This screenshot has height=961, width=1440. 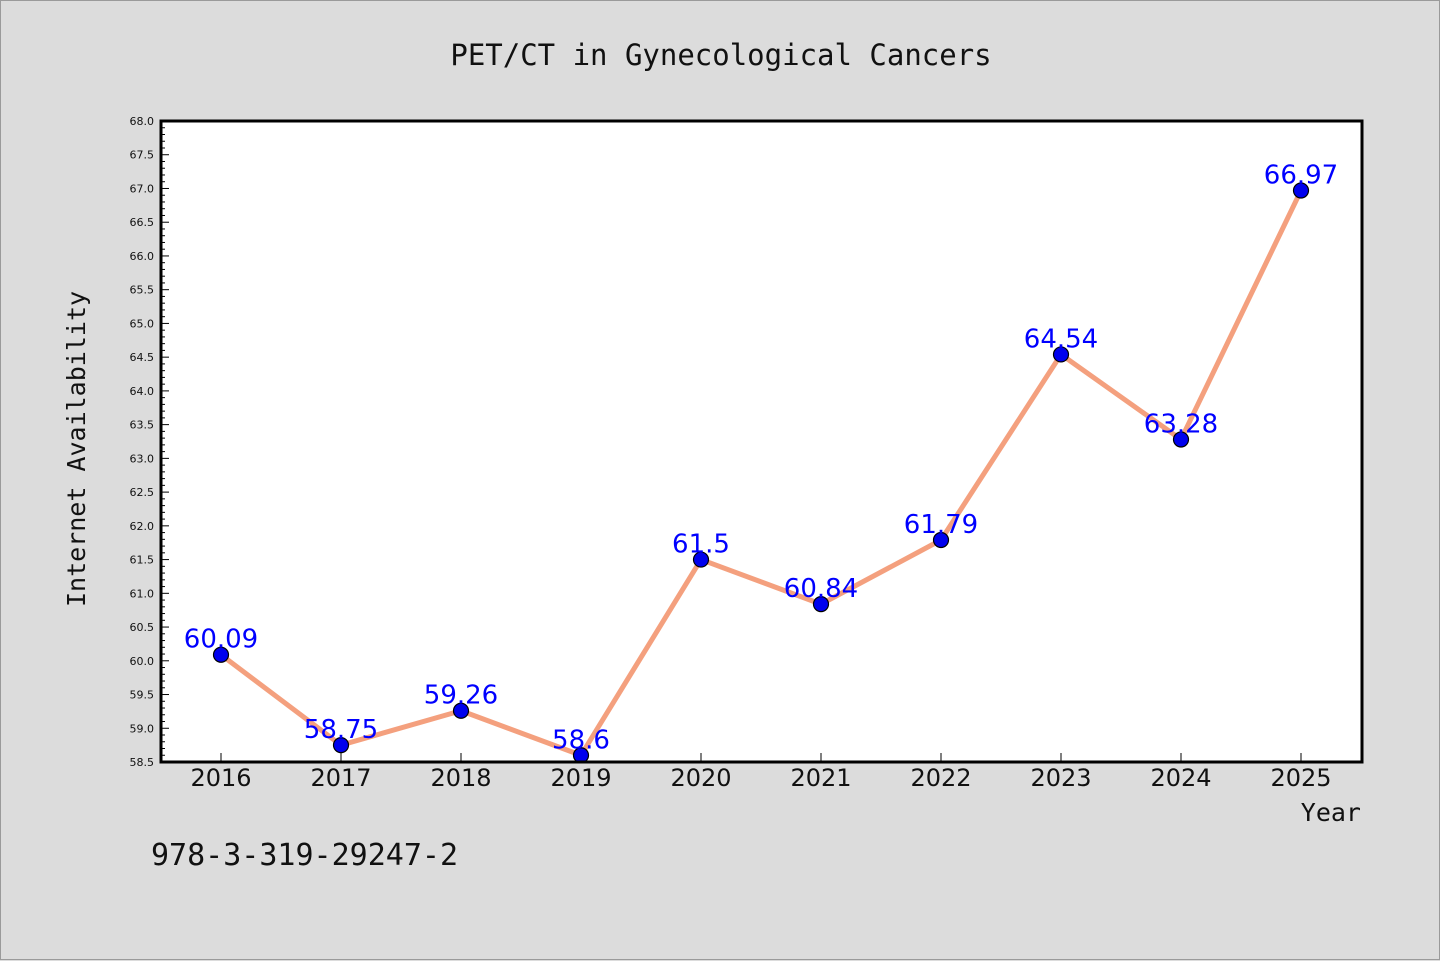 What do you see at coordinates (142, 560) in the screenshot?
I see `y-tick-label: 61.5` at bounding box center [142, 560].